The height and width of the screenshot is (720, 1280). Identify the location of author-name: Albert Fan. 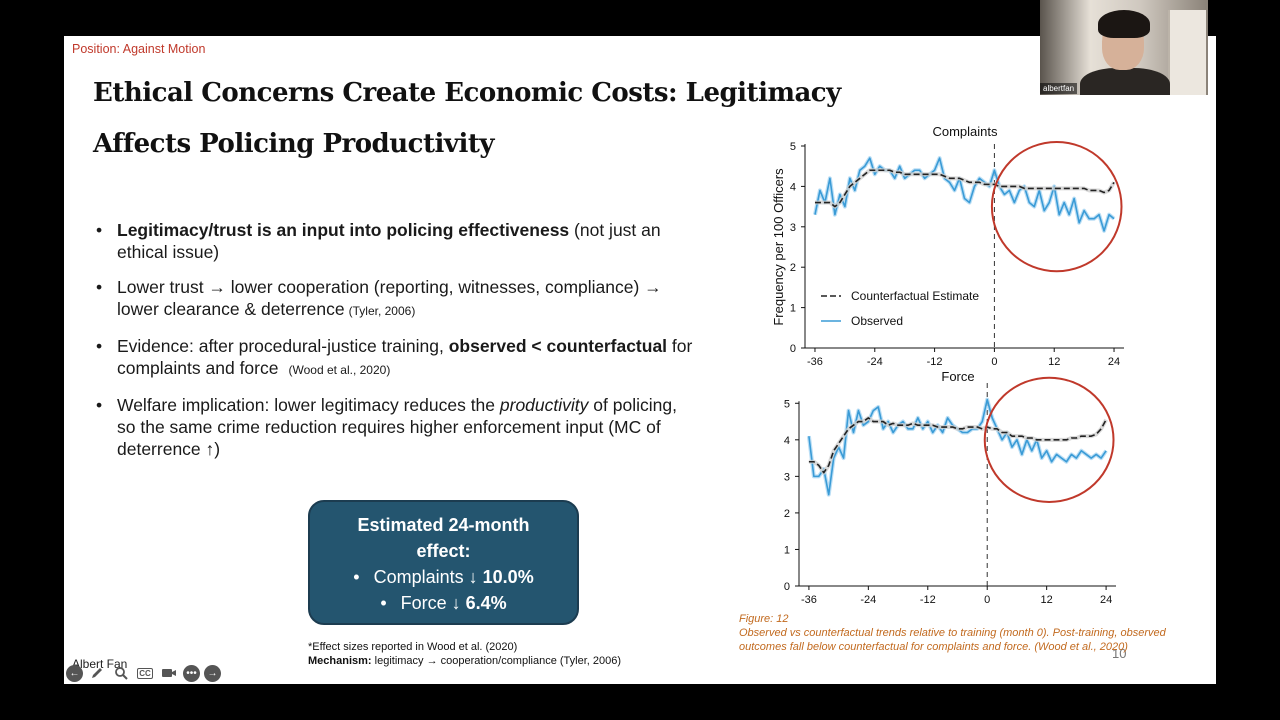
(100, 664).